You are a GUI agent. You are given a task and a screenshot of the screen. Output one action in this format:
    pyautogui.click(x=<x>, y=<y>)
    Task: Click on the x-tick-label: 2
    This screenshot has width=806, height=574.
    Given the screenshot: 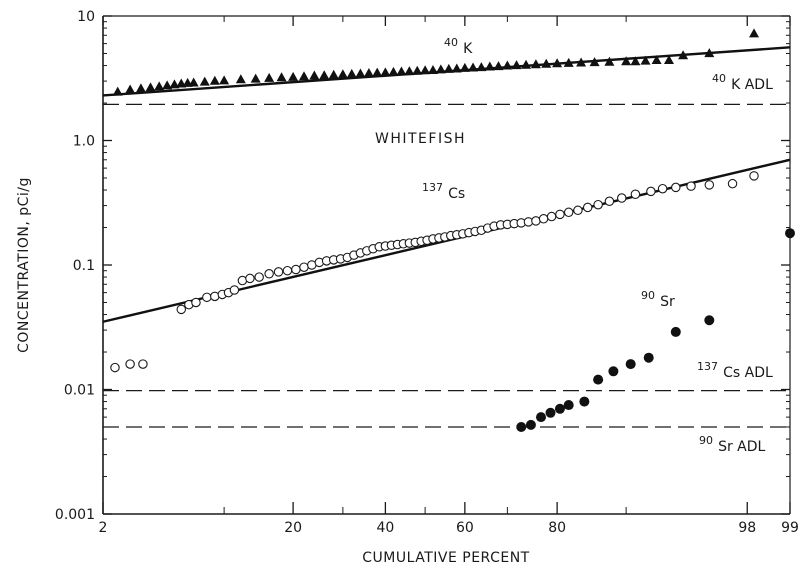 What is the action you would take?
    pyautogui.click(x=103, y=528)
    